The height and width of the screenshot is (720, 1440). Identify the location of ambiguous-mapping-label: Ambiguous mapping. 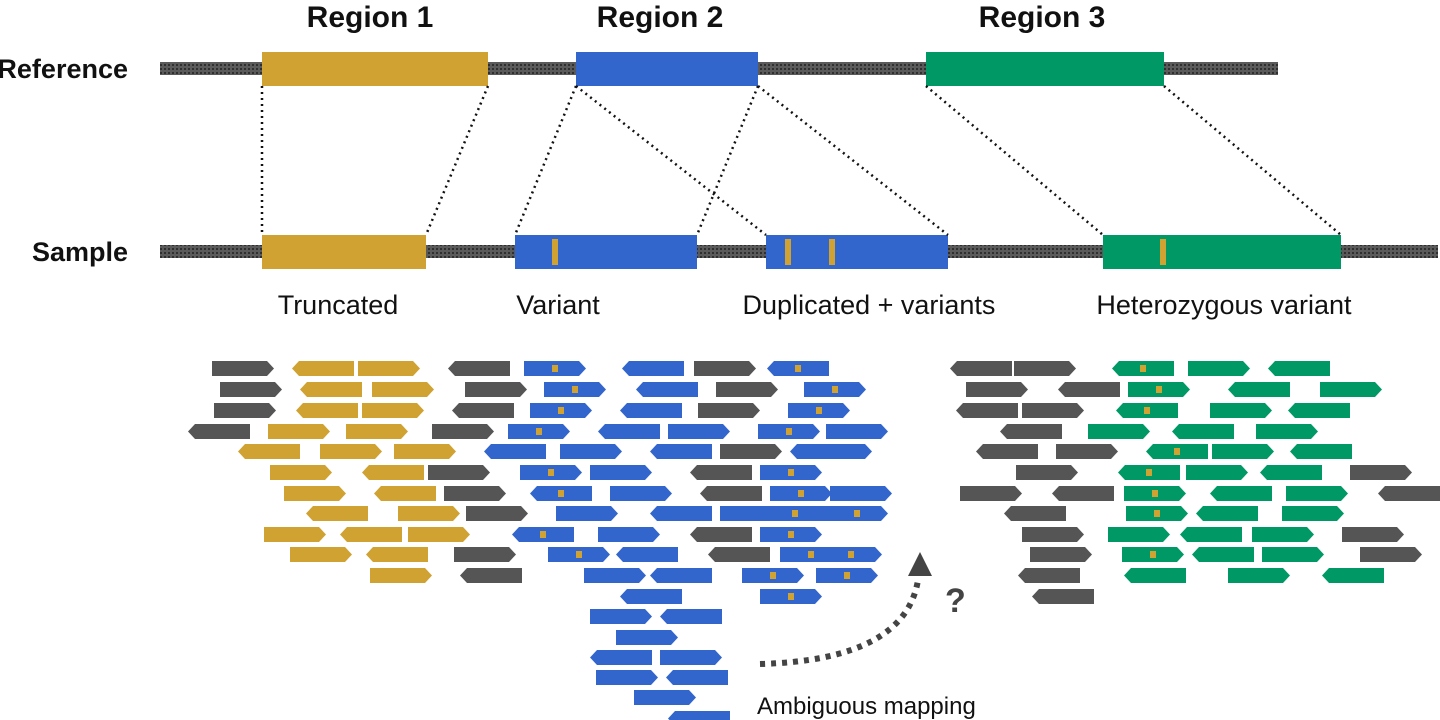
(866, 706).